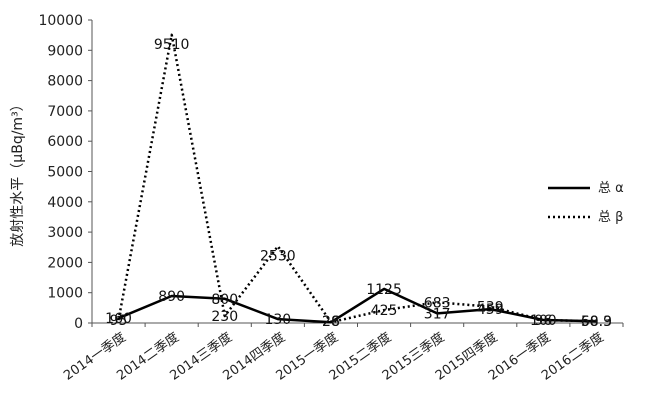  I want to click on y-tick-label: 9000, so click(65, 51).